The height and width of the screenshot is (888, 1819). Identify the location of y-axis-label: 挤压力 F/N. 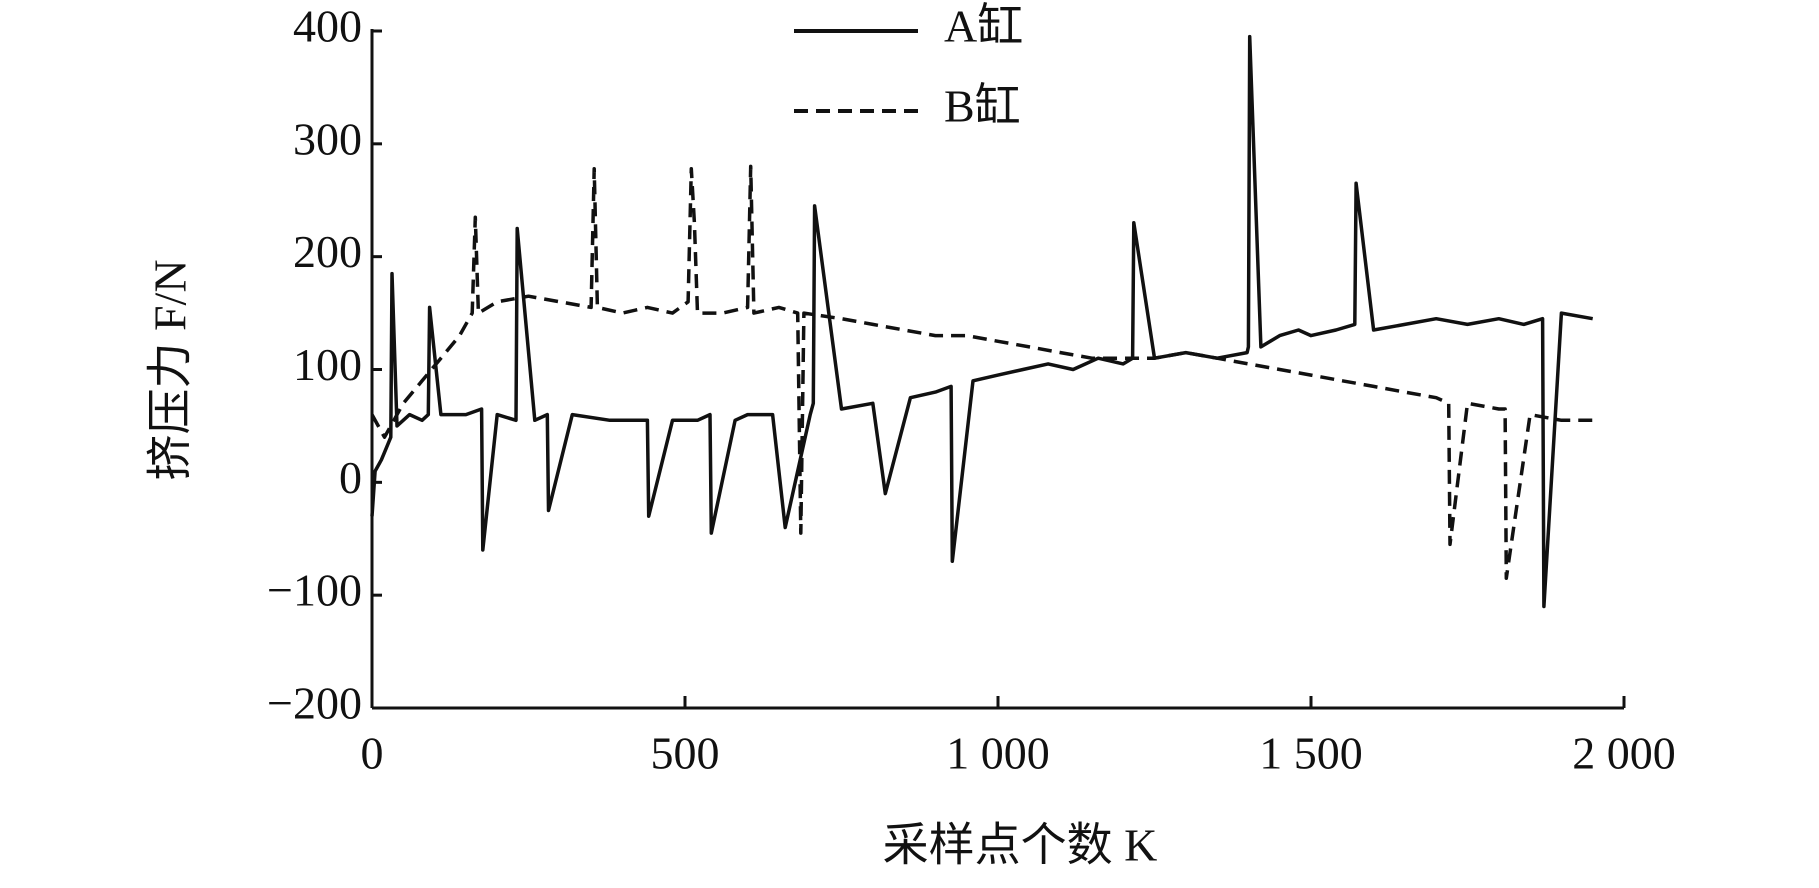
(170, 369).